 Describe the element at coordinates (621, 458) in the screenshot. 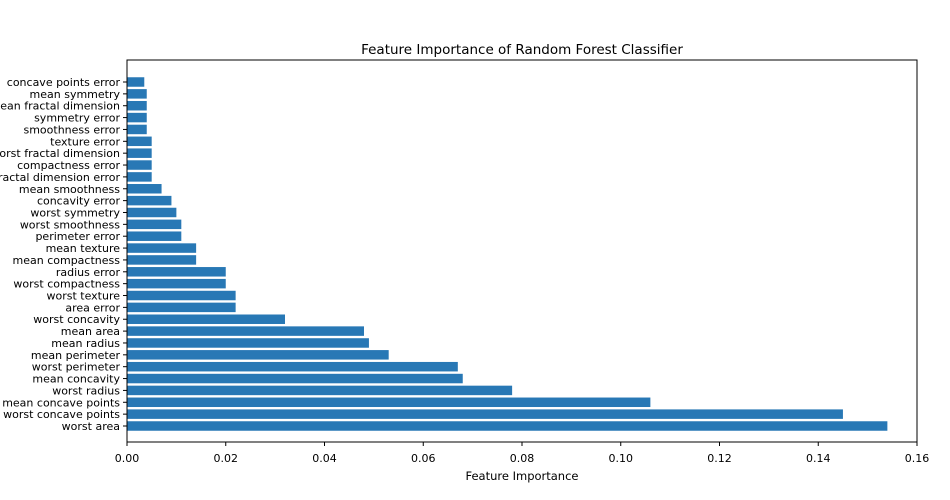

I see `x-tick-label: 0.10` at that location.